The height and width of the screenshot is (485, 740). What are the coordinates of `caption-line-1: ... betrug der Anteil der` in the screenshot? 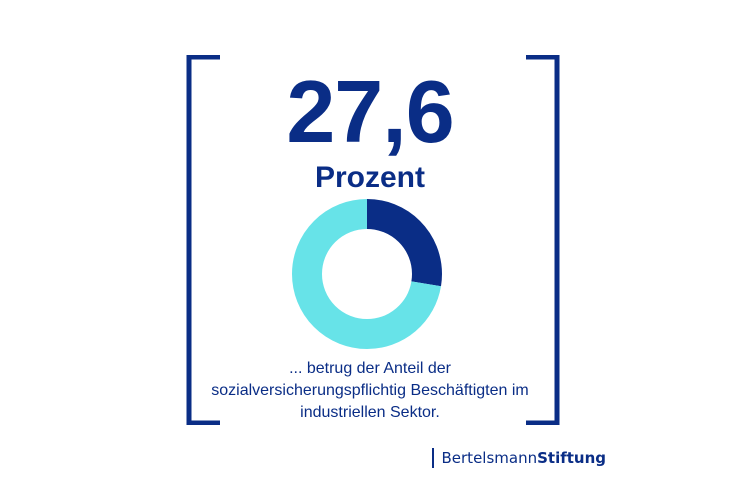 It's located at (370, 368).